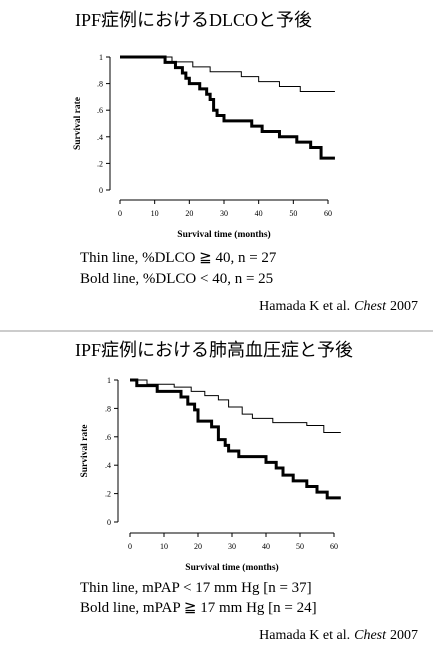  Describe the element at coordinates (178, 258) in the screenshot. I see `legend-note: Thin line, %DLCO ≧ 40, n = 27` at that location.